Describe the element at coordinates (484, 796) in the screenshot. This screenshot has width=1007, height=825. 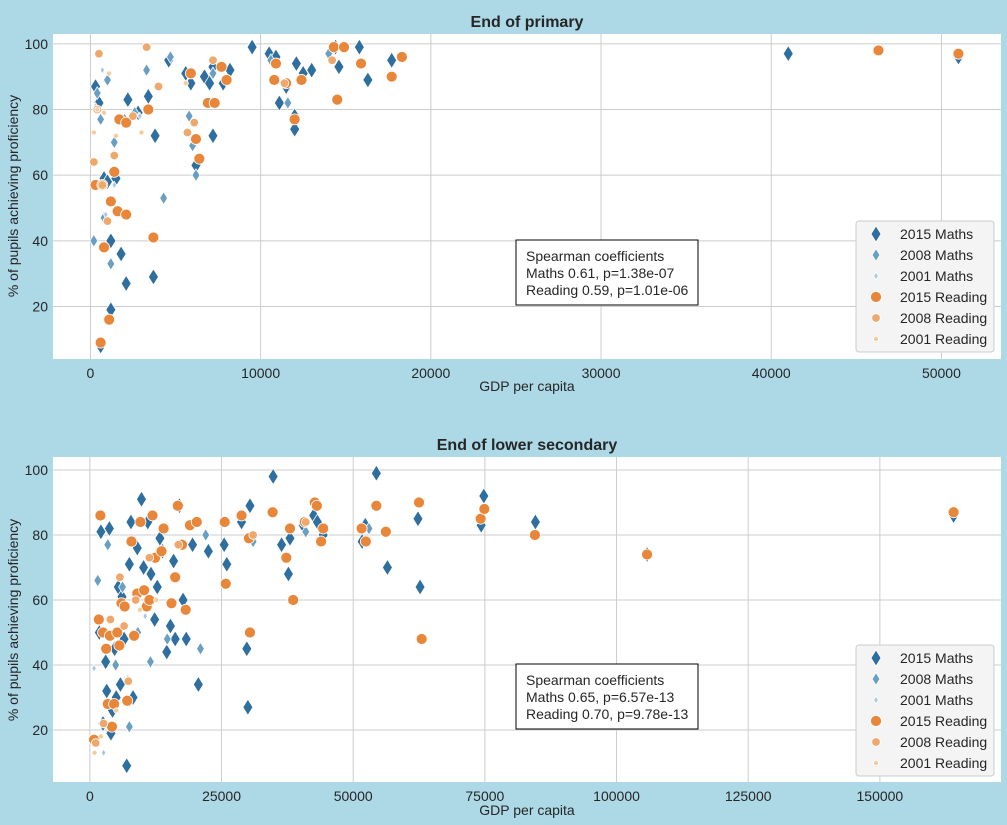
I see `x-tick-label: 75000` at that location.